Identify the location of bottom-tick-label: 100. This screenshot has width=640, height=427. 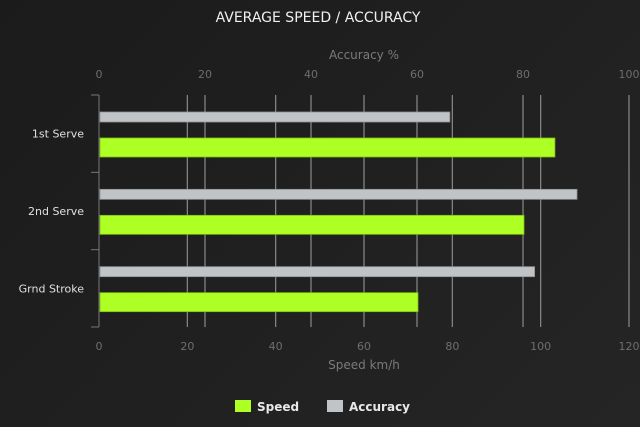
(540, 346).